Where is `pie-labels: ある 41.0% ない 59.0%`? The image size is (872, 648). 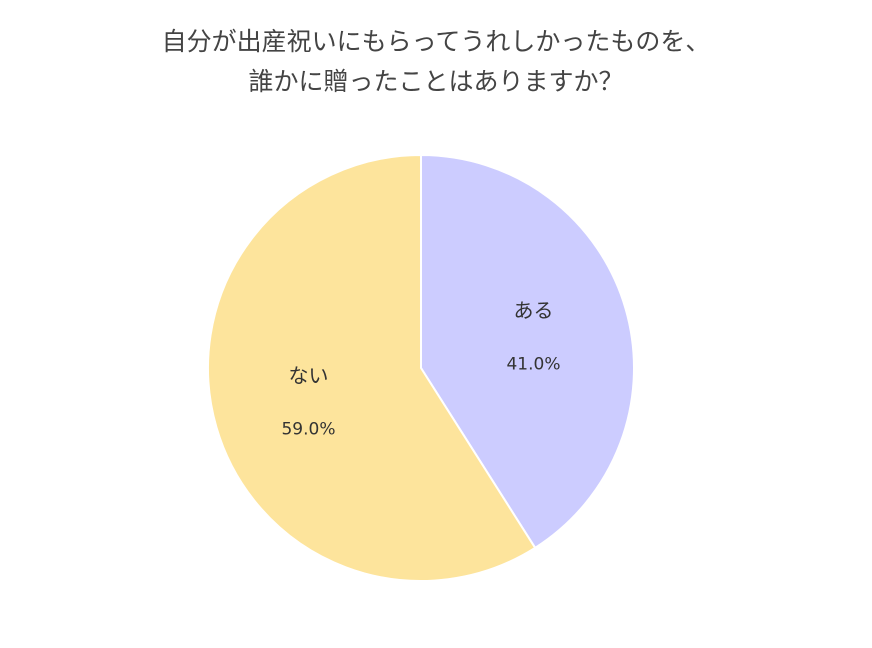 pie-labels: ある 41.0% ない 59.0% is located at coordinates (420, 368).